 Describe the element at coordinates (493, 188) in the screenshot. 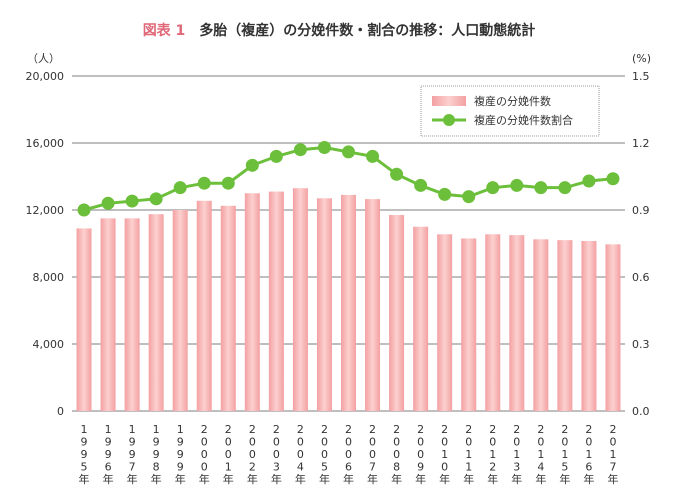

I see `ratio-point-2012年` at that location.